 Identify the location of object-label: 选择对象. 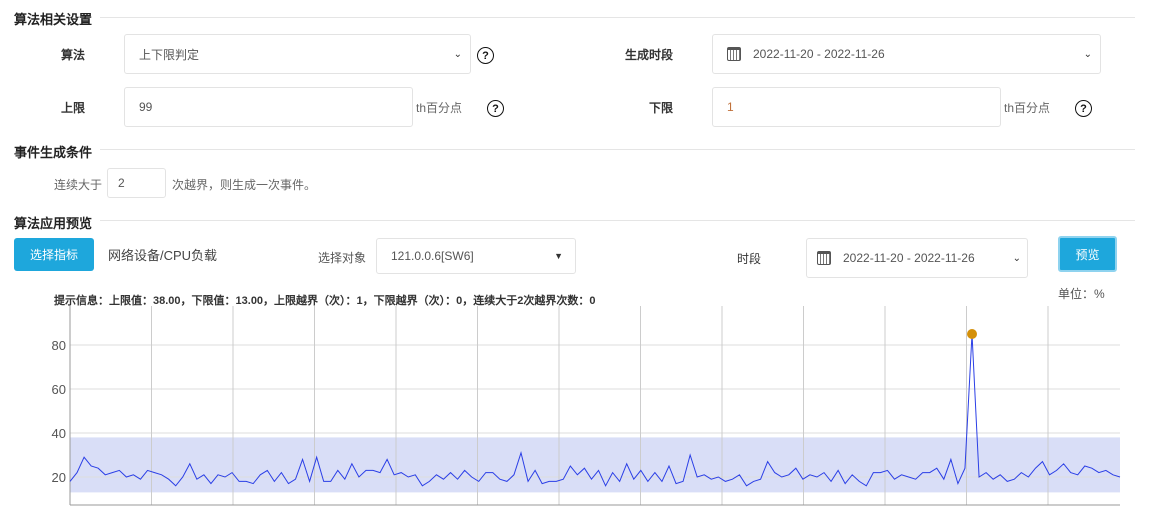
(342, 258).